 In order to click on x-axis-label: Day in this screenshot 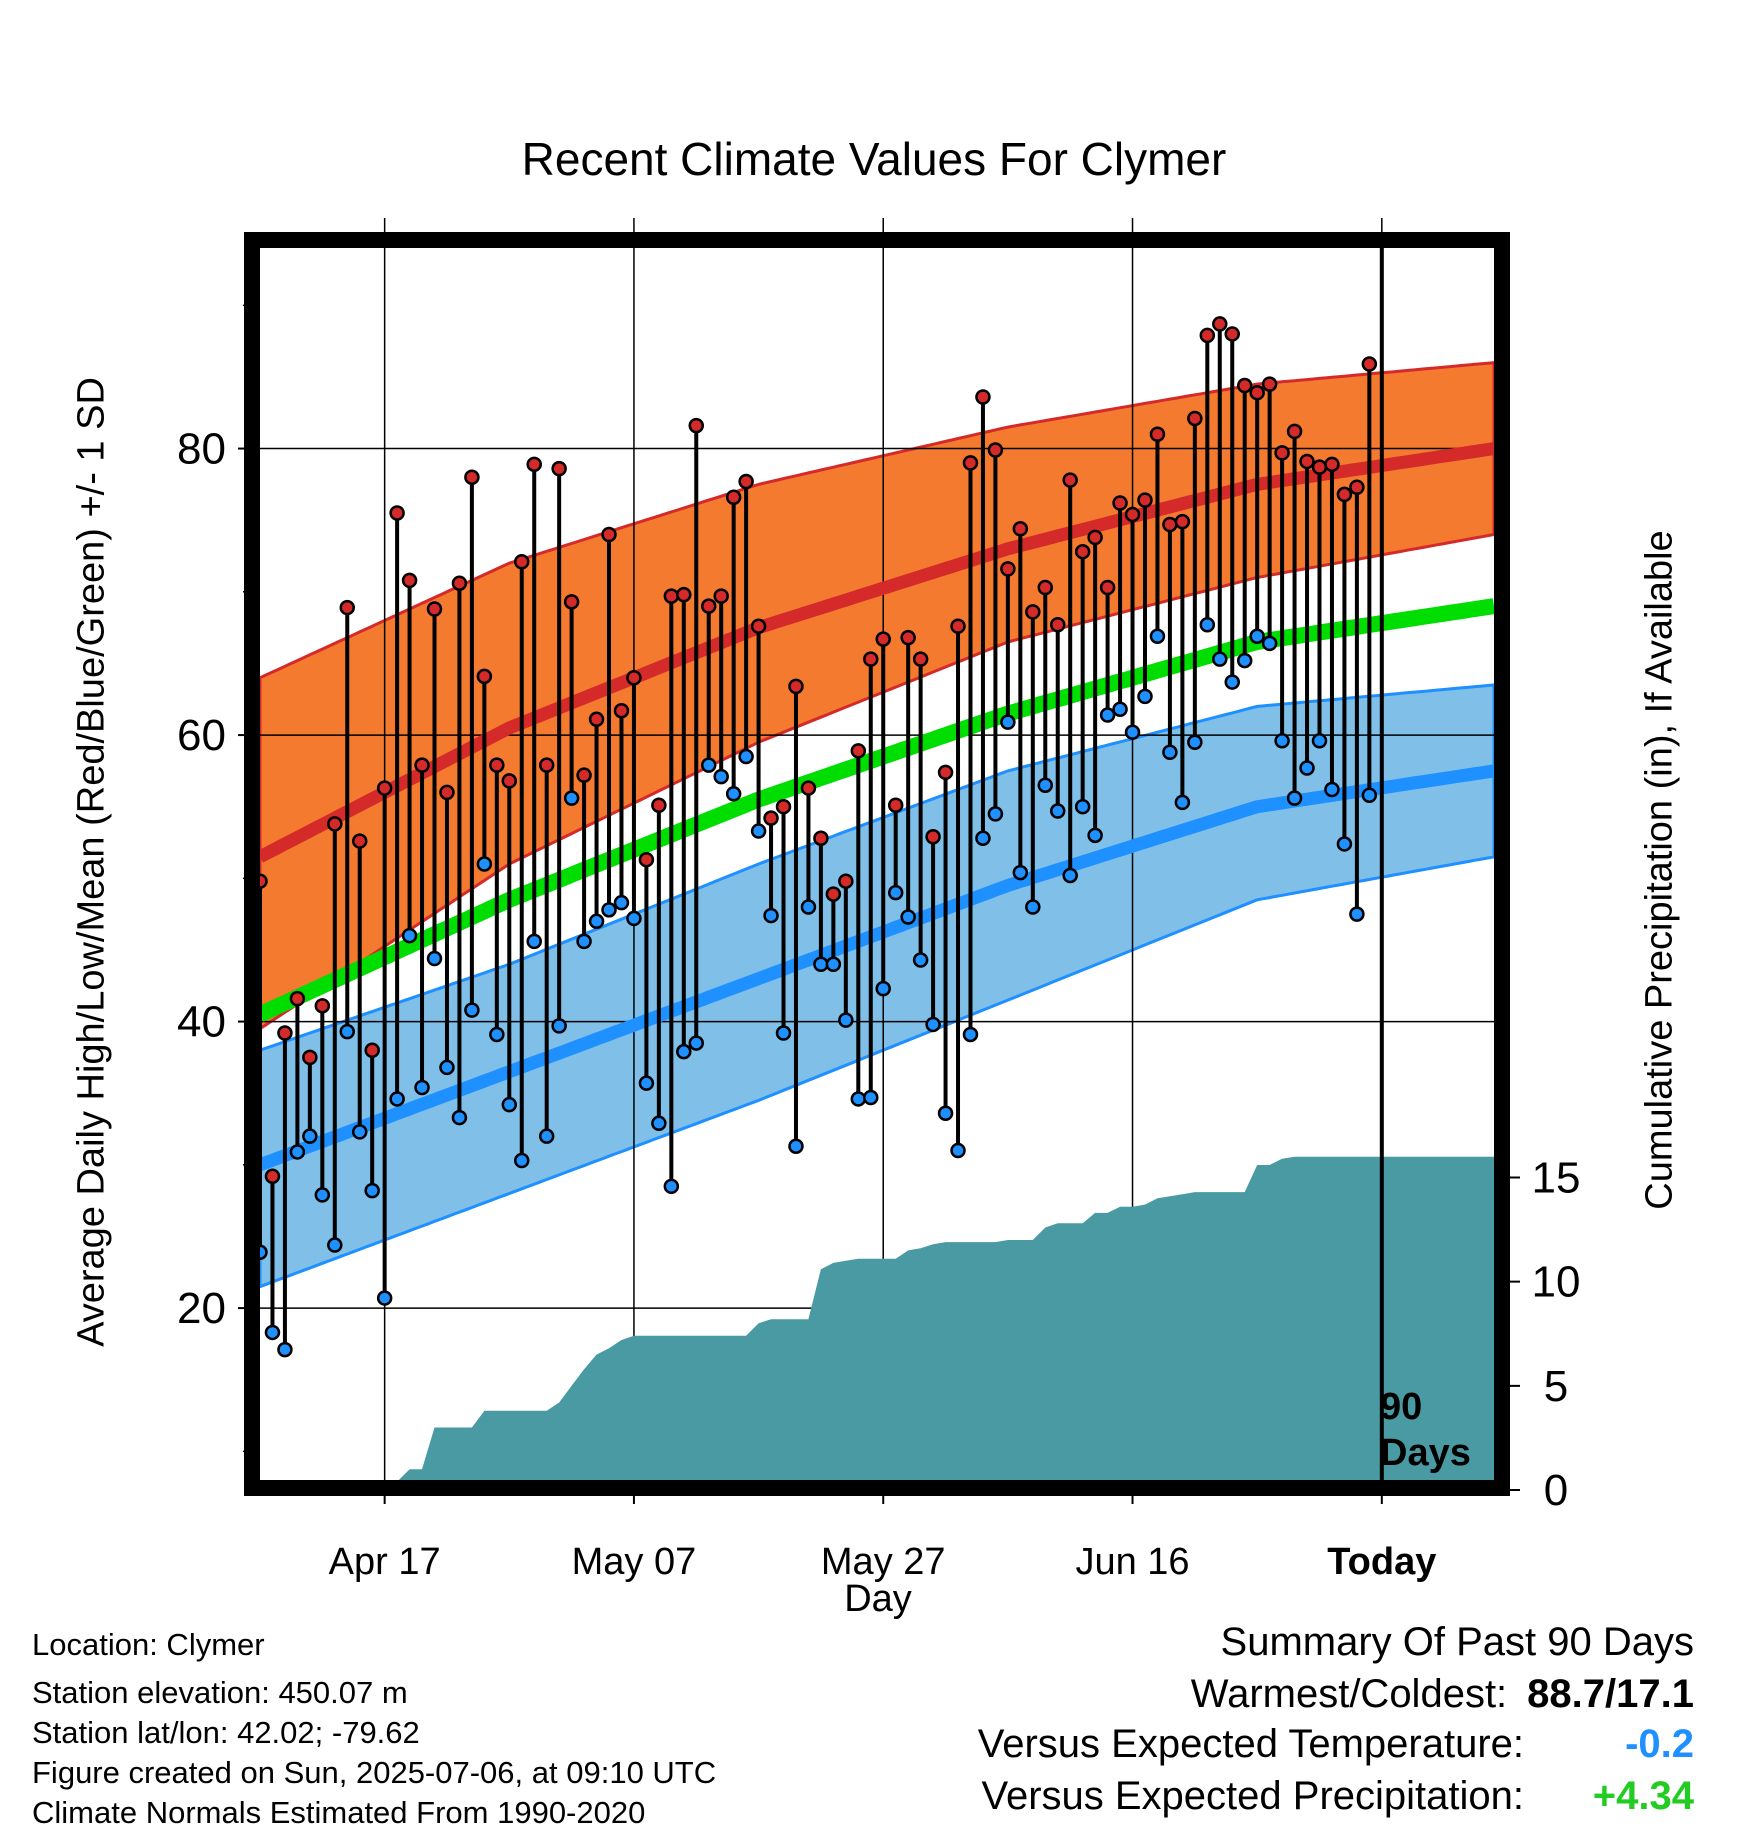, I will do `click(878, 1599)`.